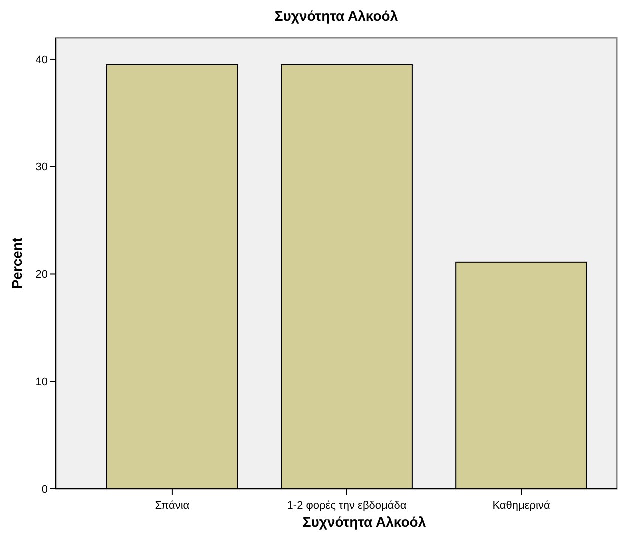 Image resolution: width=618 pixels, height=533 pixels. I want to click on chart-title: Συχνότητα Αλκοόλ, so click(336, 16).